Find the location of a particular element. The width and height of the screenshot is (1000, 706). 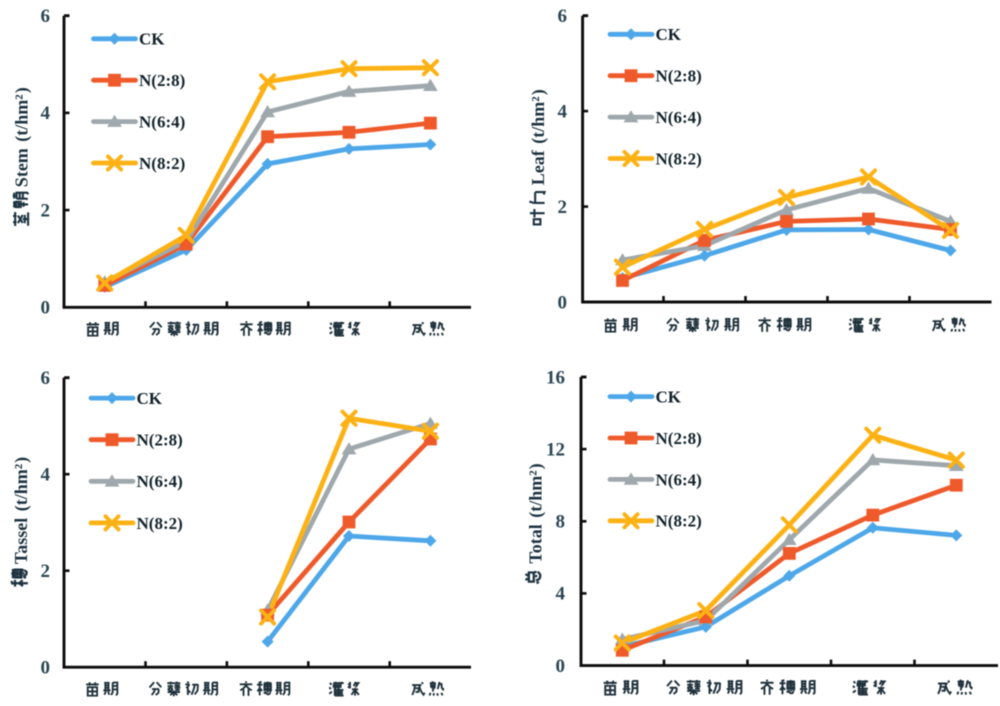

svg-text: 12 is located at coordinates (555, 449).